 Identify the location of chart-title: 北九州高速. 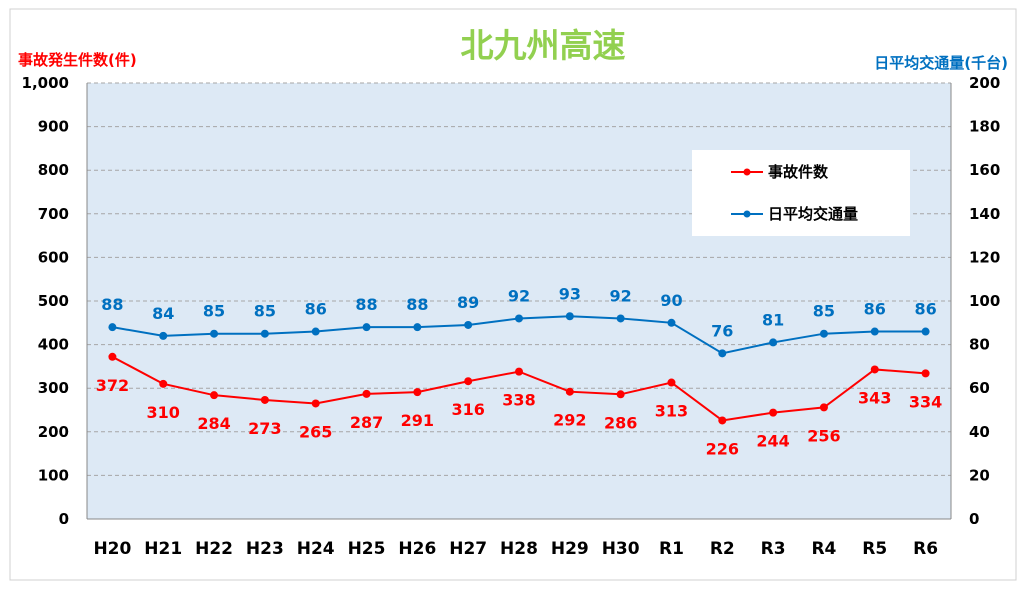
(543, 45).